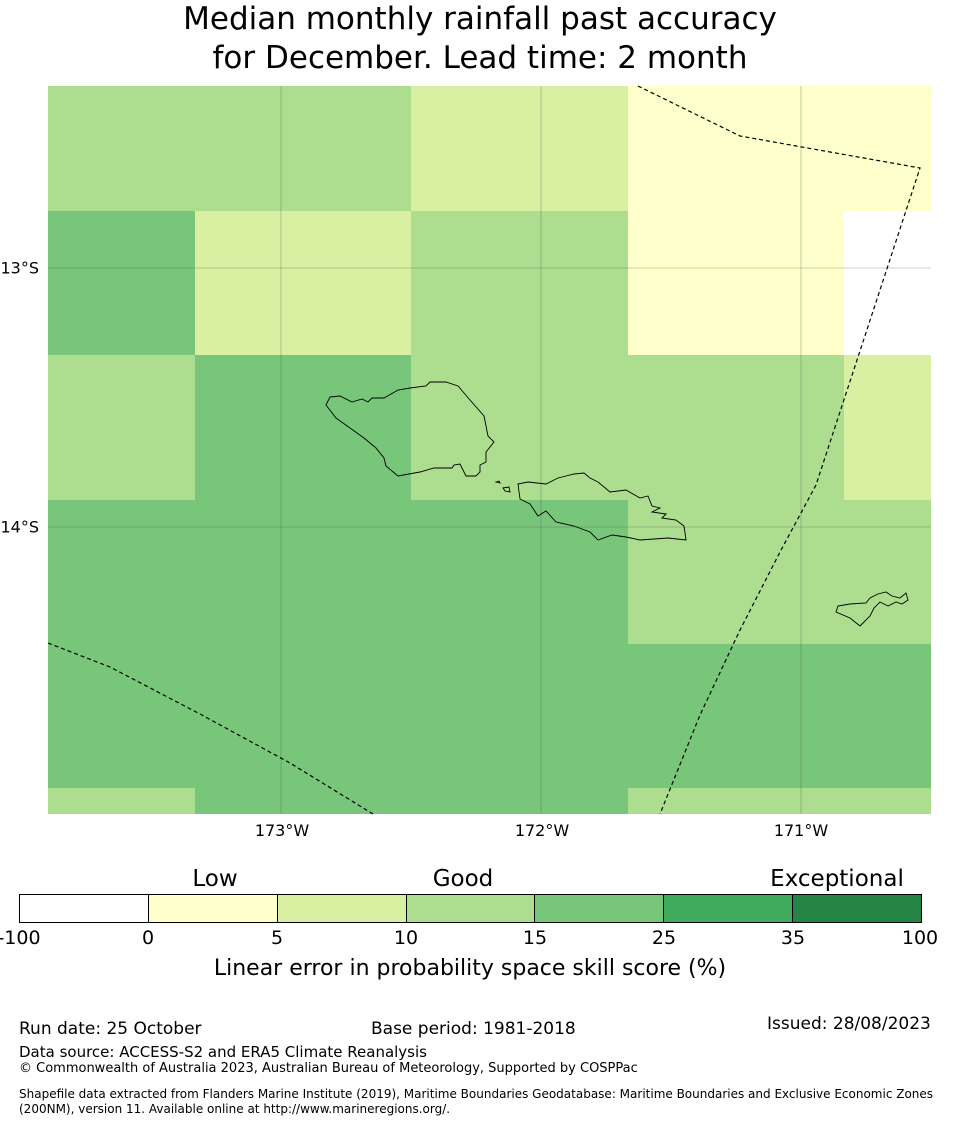  What do you see at coordinates (535, 938) in the screenshot?
I see `colorbar-tick-label: 15` at bounding box center [535, 938].